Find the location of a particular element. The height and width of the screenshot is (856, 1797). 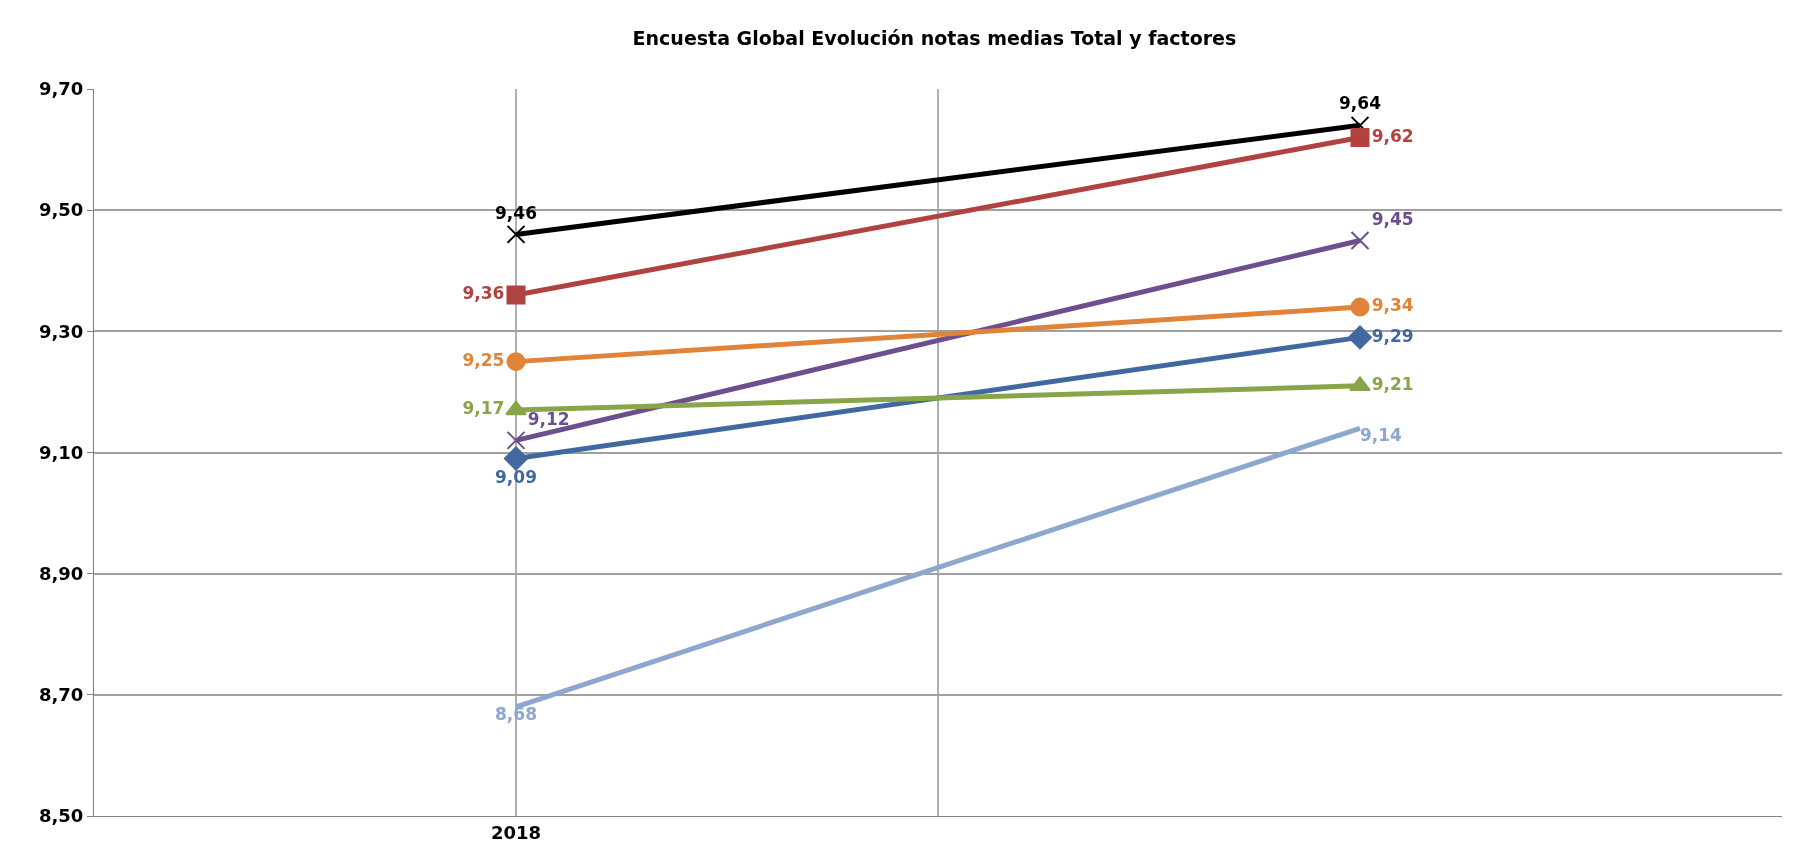

data-label: 9,64 is located at coordinates (1360, 103).